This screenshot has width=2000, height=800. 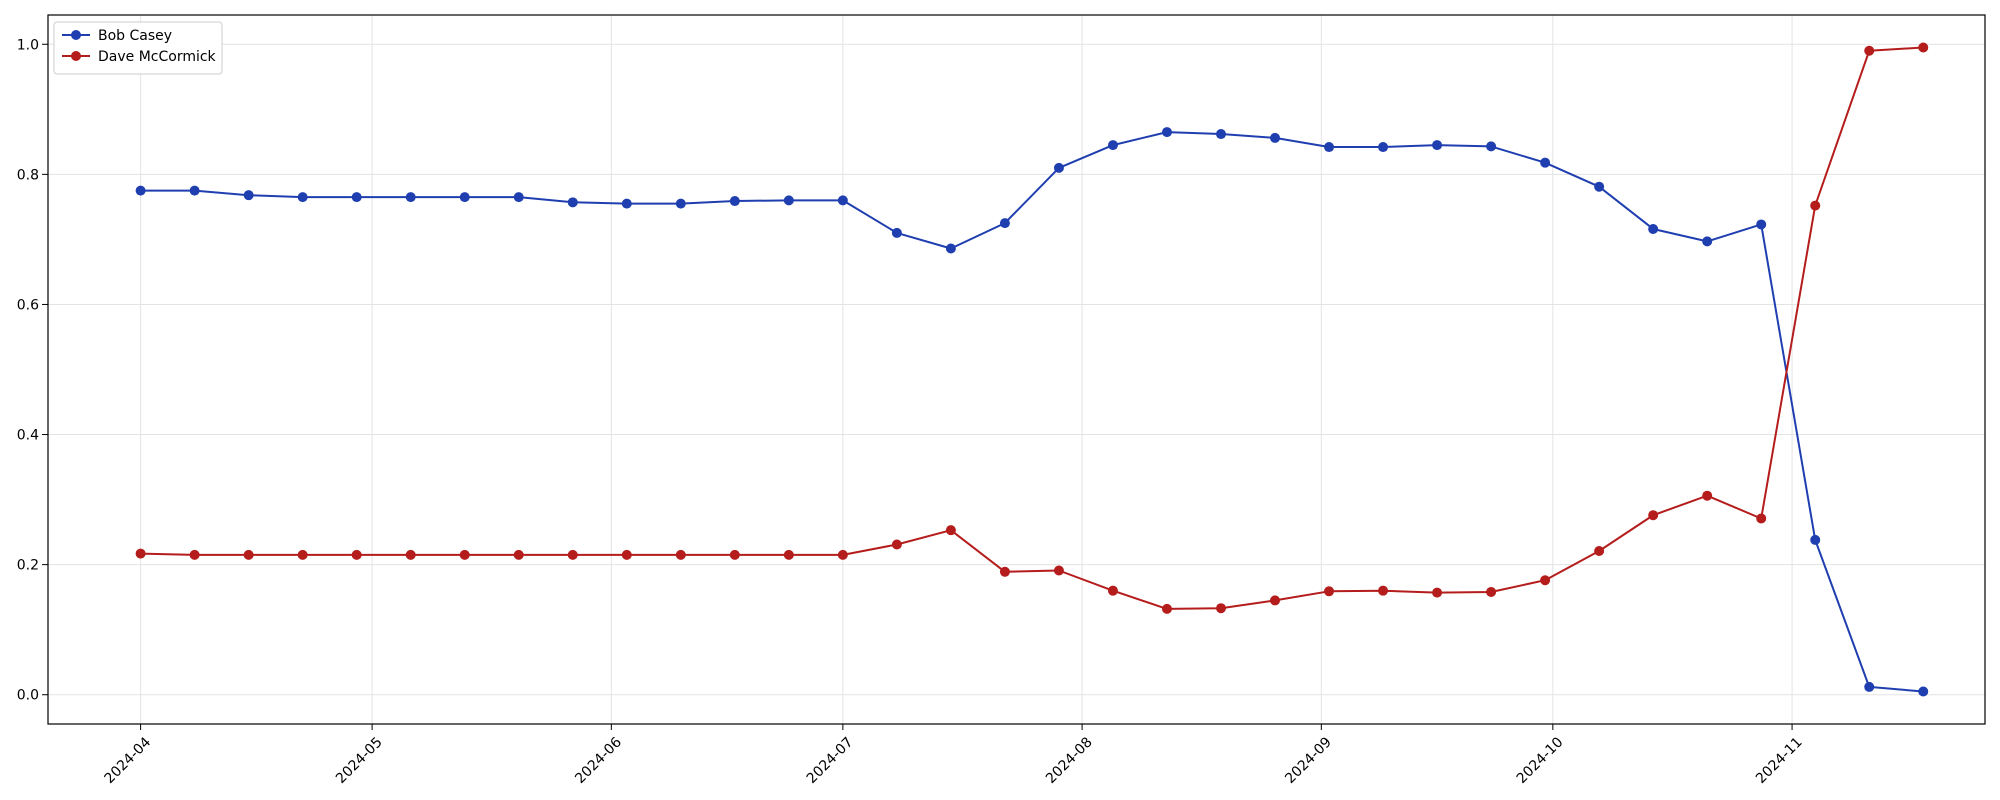 I want to click on y-tick-label: 0.8, so click(x=28, y=175).